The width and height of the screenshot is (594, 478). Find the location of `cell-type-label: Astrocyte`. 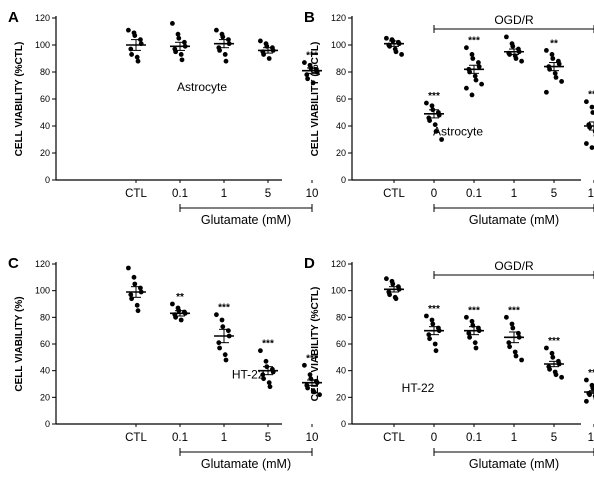

cell-type-label: Astrocyte is located at coordinates (458, 131).